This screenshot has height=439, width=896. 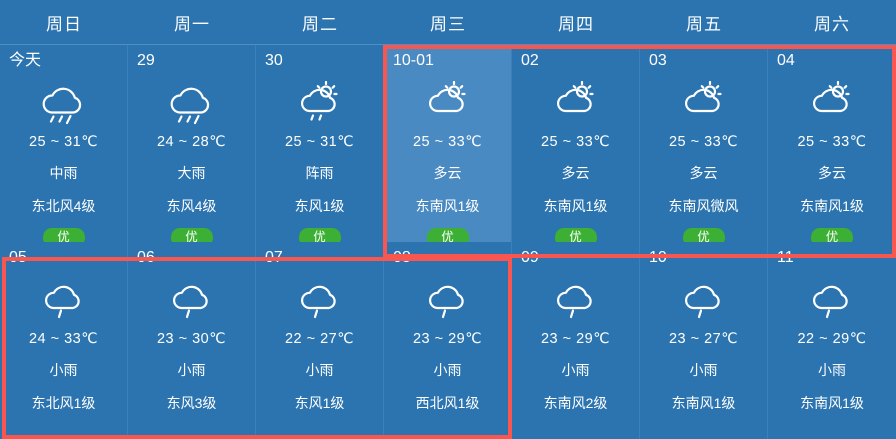 What do you see at coordinates (146, 257) in the screenshot?
I see `day-label: 06` at bounding box center [146, 257].